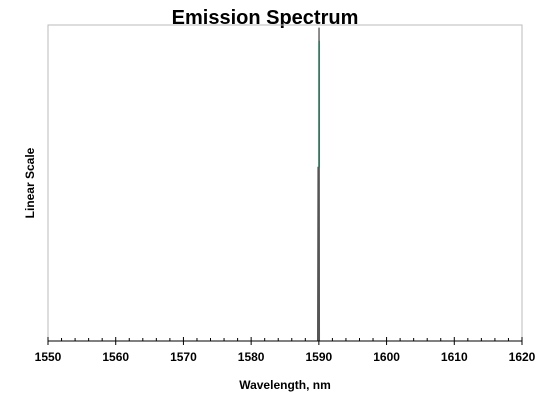 The image size is (559, 403). Describe the element at coordinates (265, 18) in the screenshot. I see `chart-title: Emission Spectrum` at that location.